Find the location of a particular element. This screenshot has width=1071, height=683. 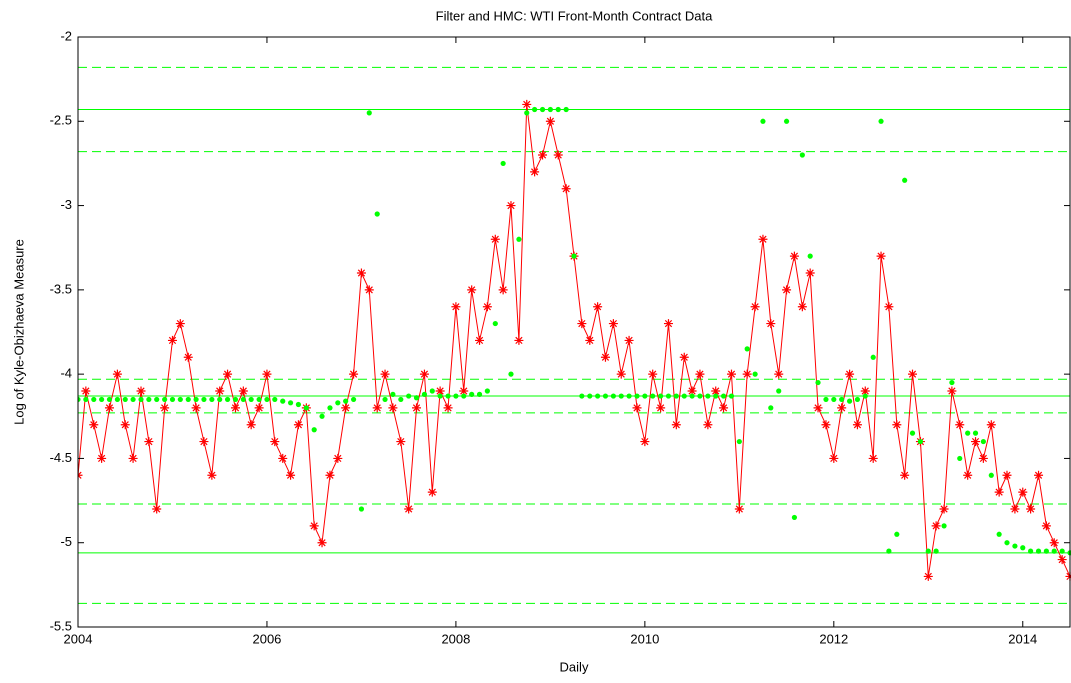

y-tick-label: -4 is located at coordinates (66, 373).